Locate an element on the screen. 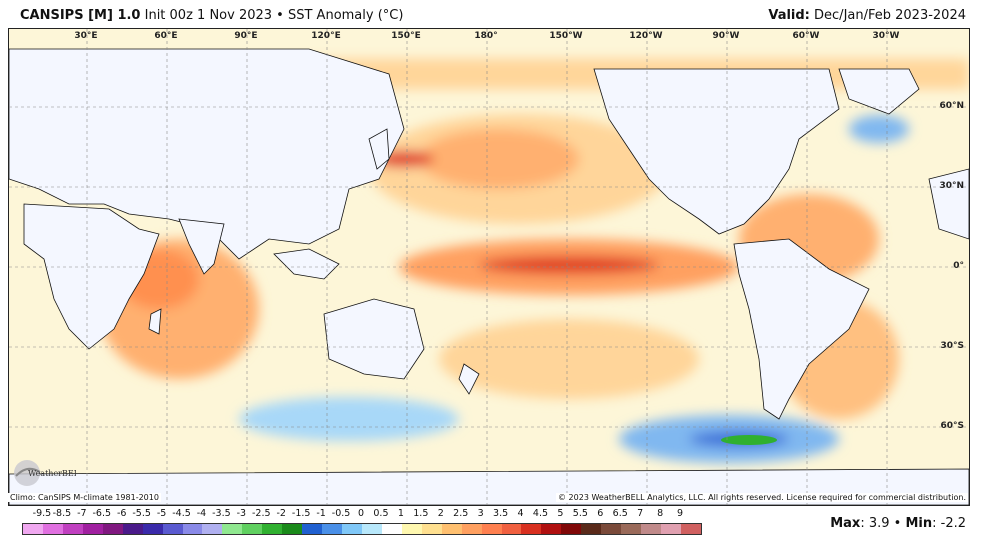 This screenshot has height=546, width=984. colorbar-label: 5.5 is located at coordinates (580, 513).